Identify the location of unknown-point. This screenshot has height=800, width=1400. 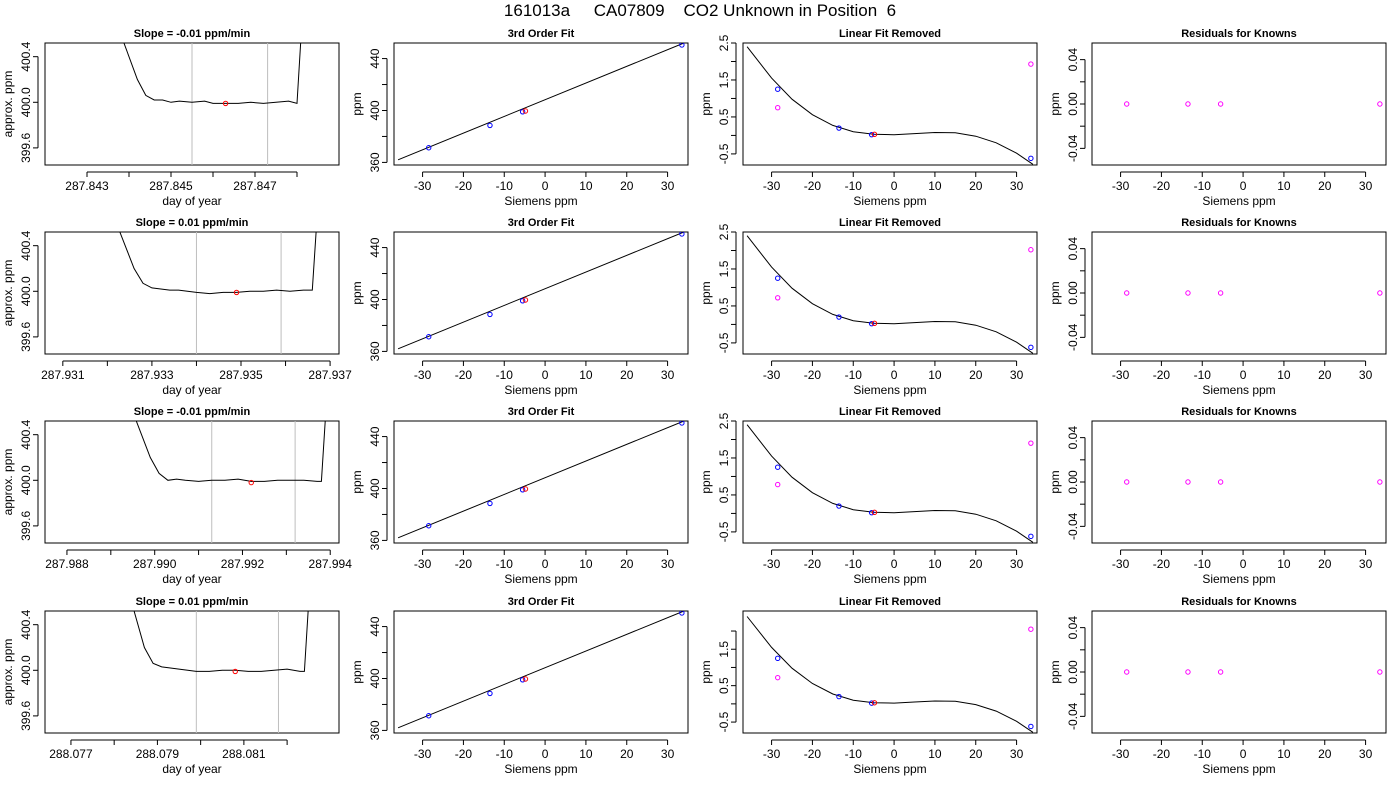
(525, 111).